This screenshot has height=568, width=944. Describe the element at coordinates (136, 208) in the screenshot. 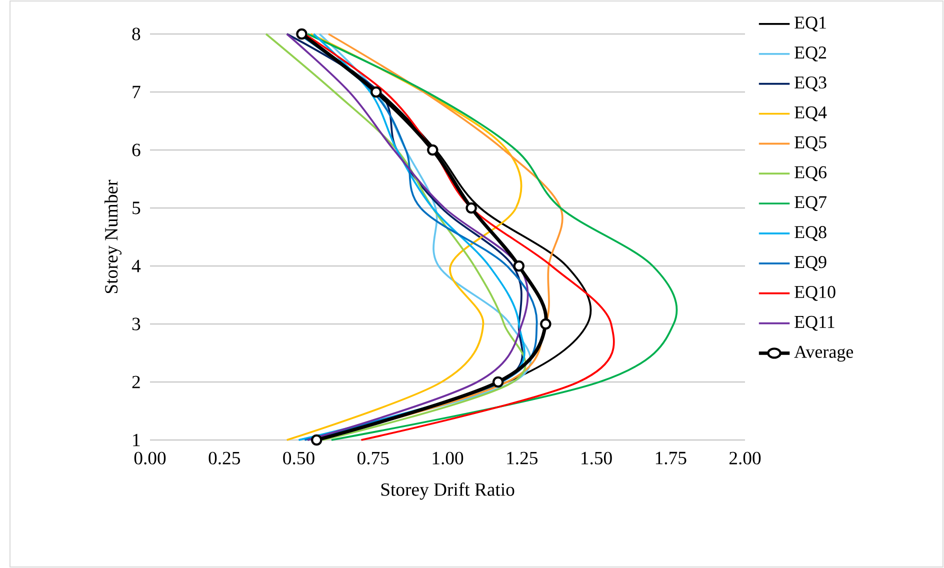

I see `y-tick-label: 5` at that location.